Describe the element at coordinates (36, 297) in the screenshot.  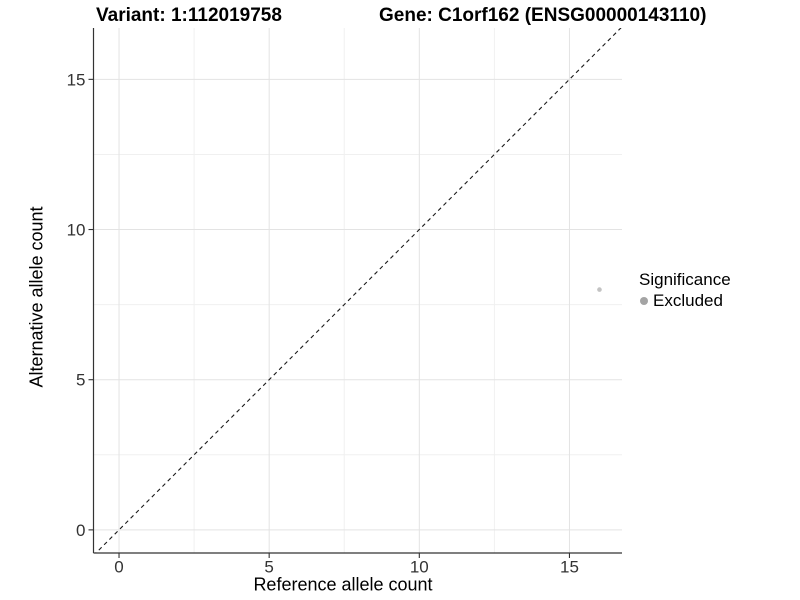
I see `y-axis-title: Alternative allele count` at that location.